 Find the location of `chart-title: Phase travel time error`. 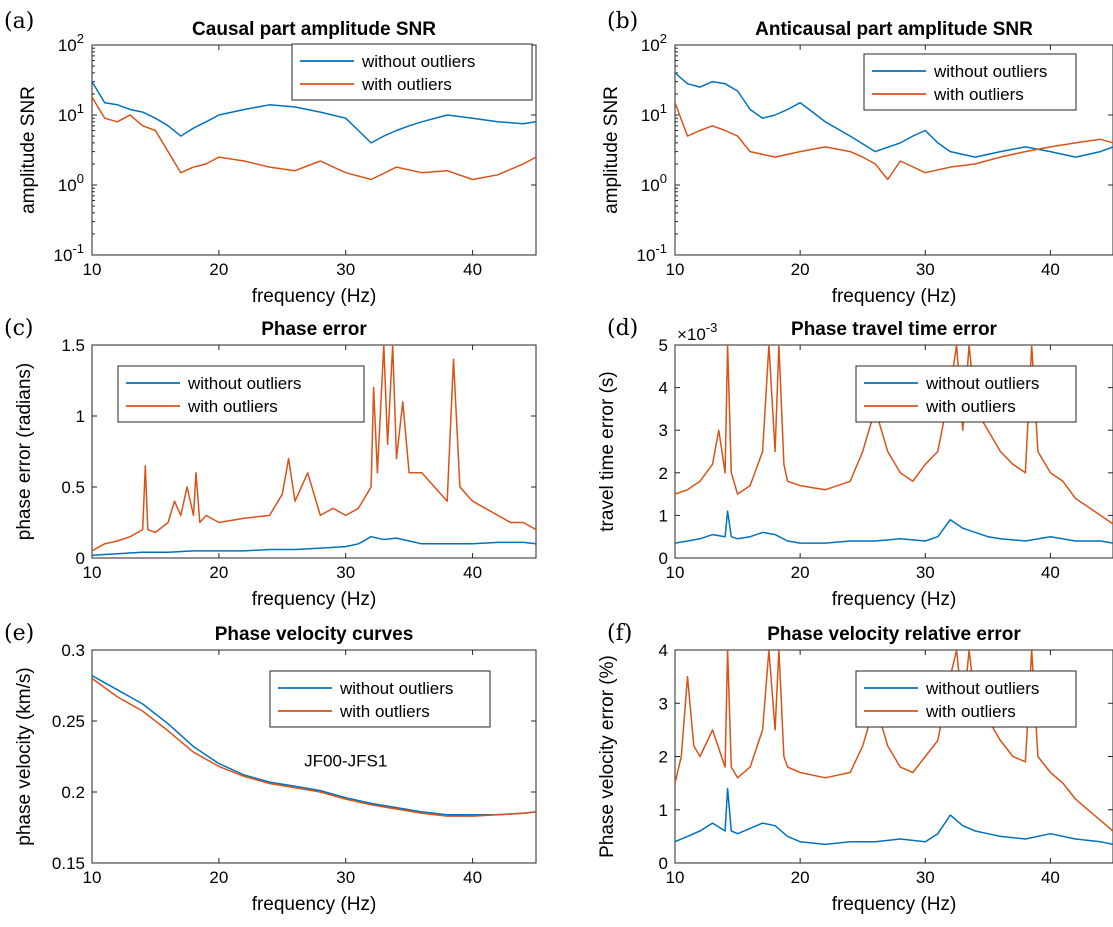

chart-title: Phase travel time error is located at coordinates (894, 329).